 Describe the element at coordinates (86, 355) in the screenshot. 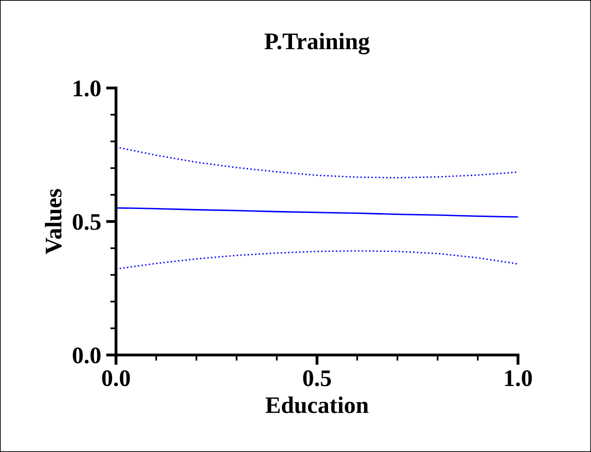

I see `y-tick-label: 0.0` at that location.